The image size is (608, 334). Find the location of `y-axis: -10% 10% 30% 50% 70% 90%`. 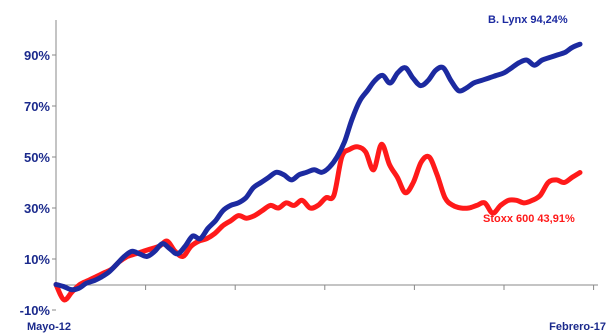

y-axis: -10% 10% 30% 50% 70% 90% is located at coordinates (38, 183).